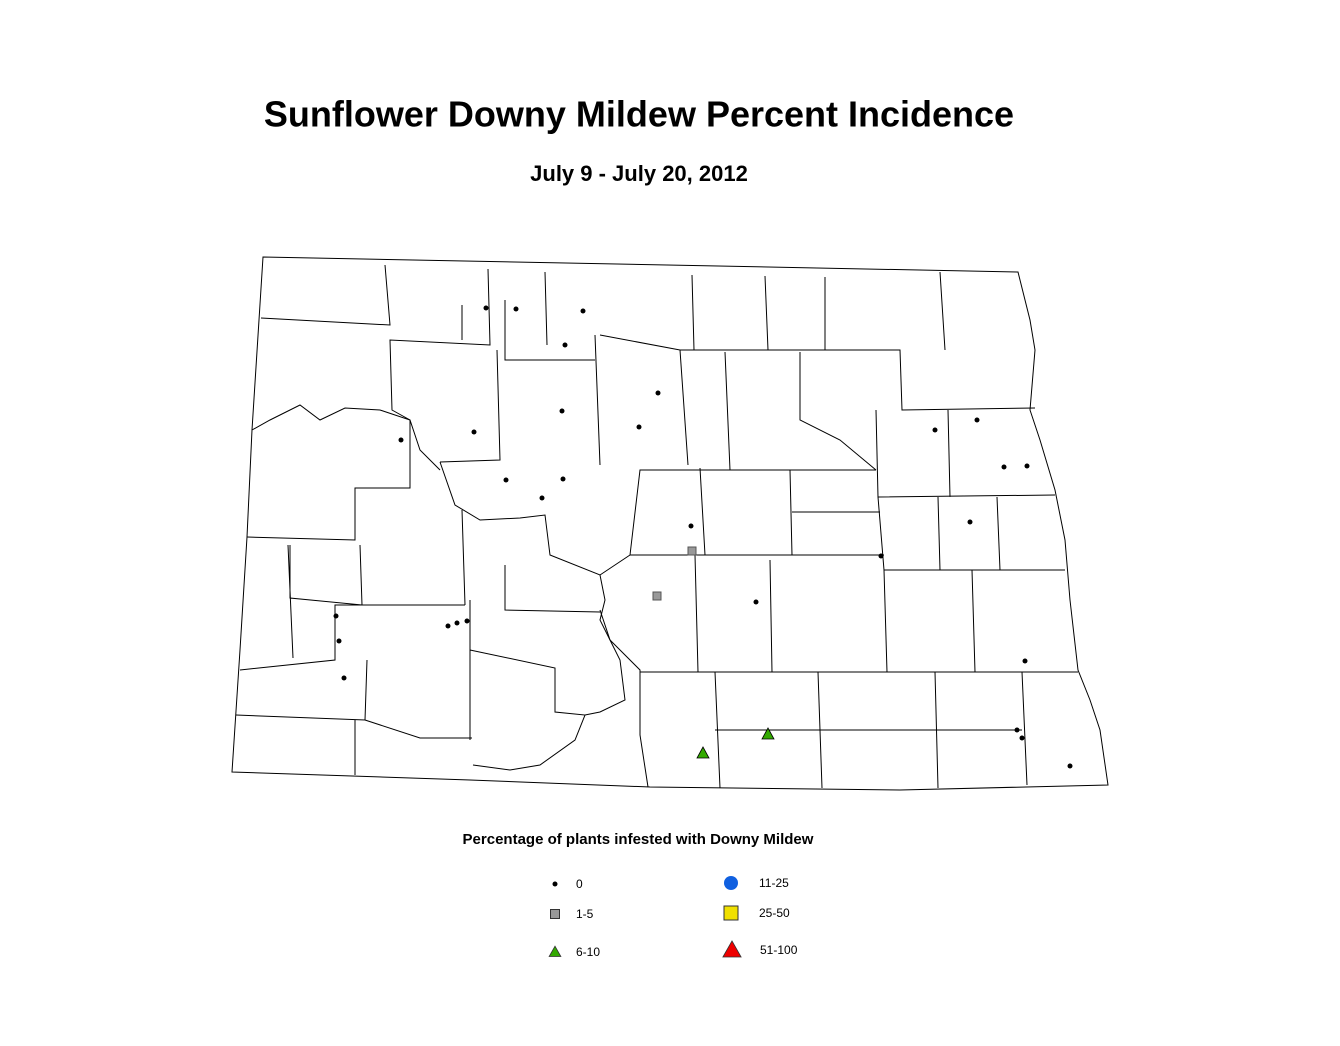  Describe the element at coordinates (774, 913) in the screenshot. I see `legend-label: 25-50` at that location.